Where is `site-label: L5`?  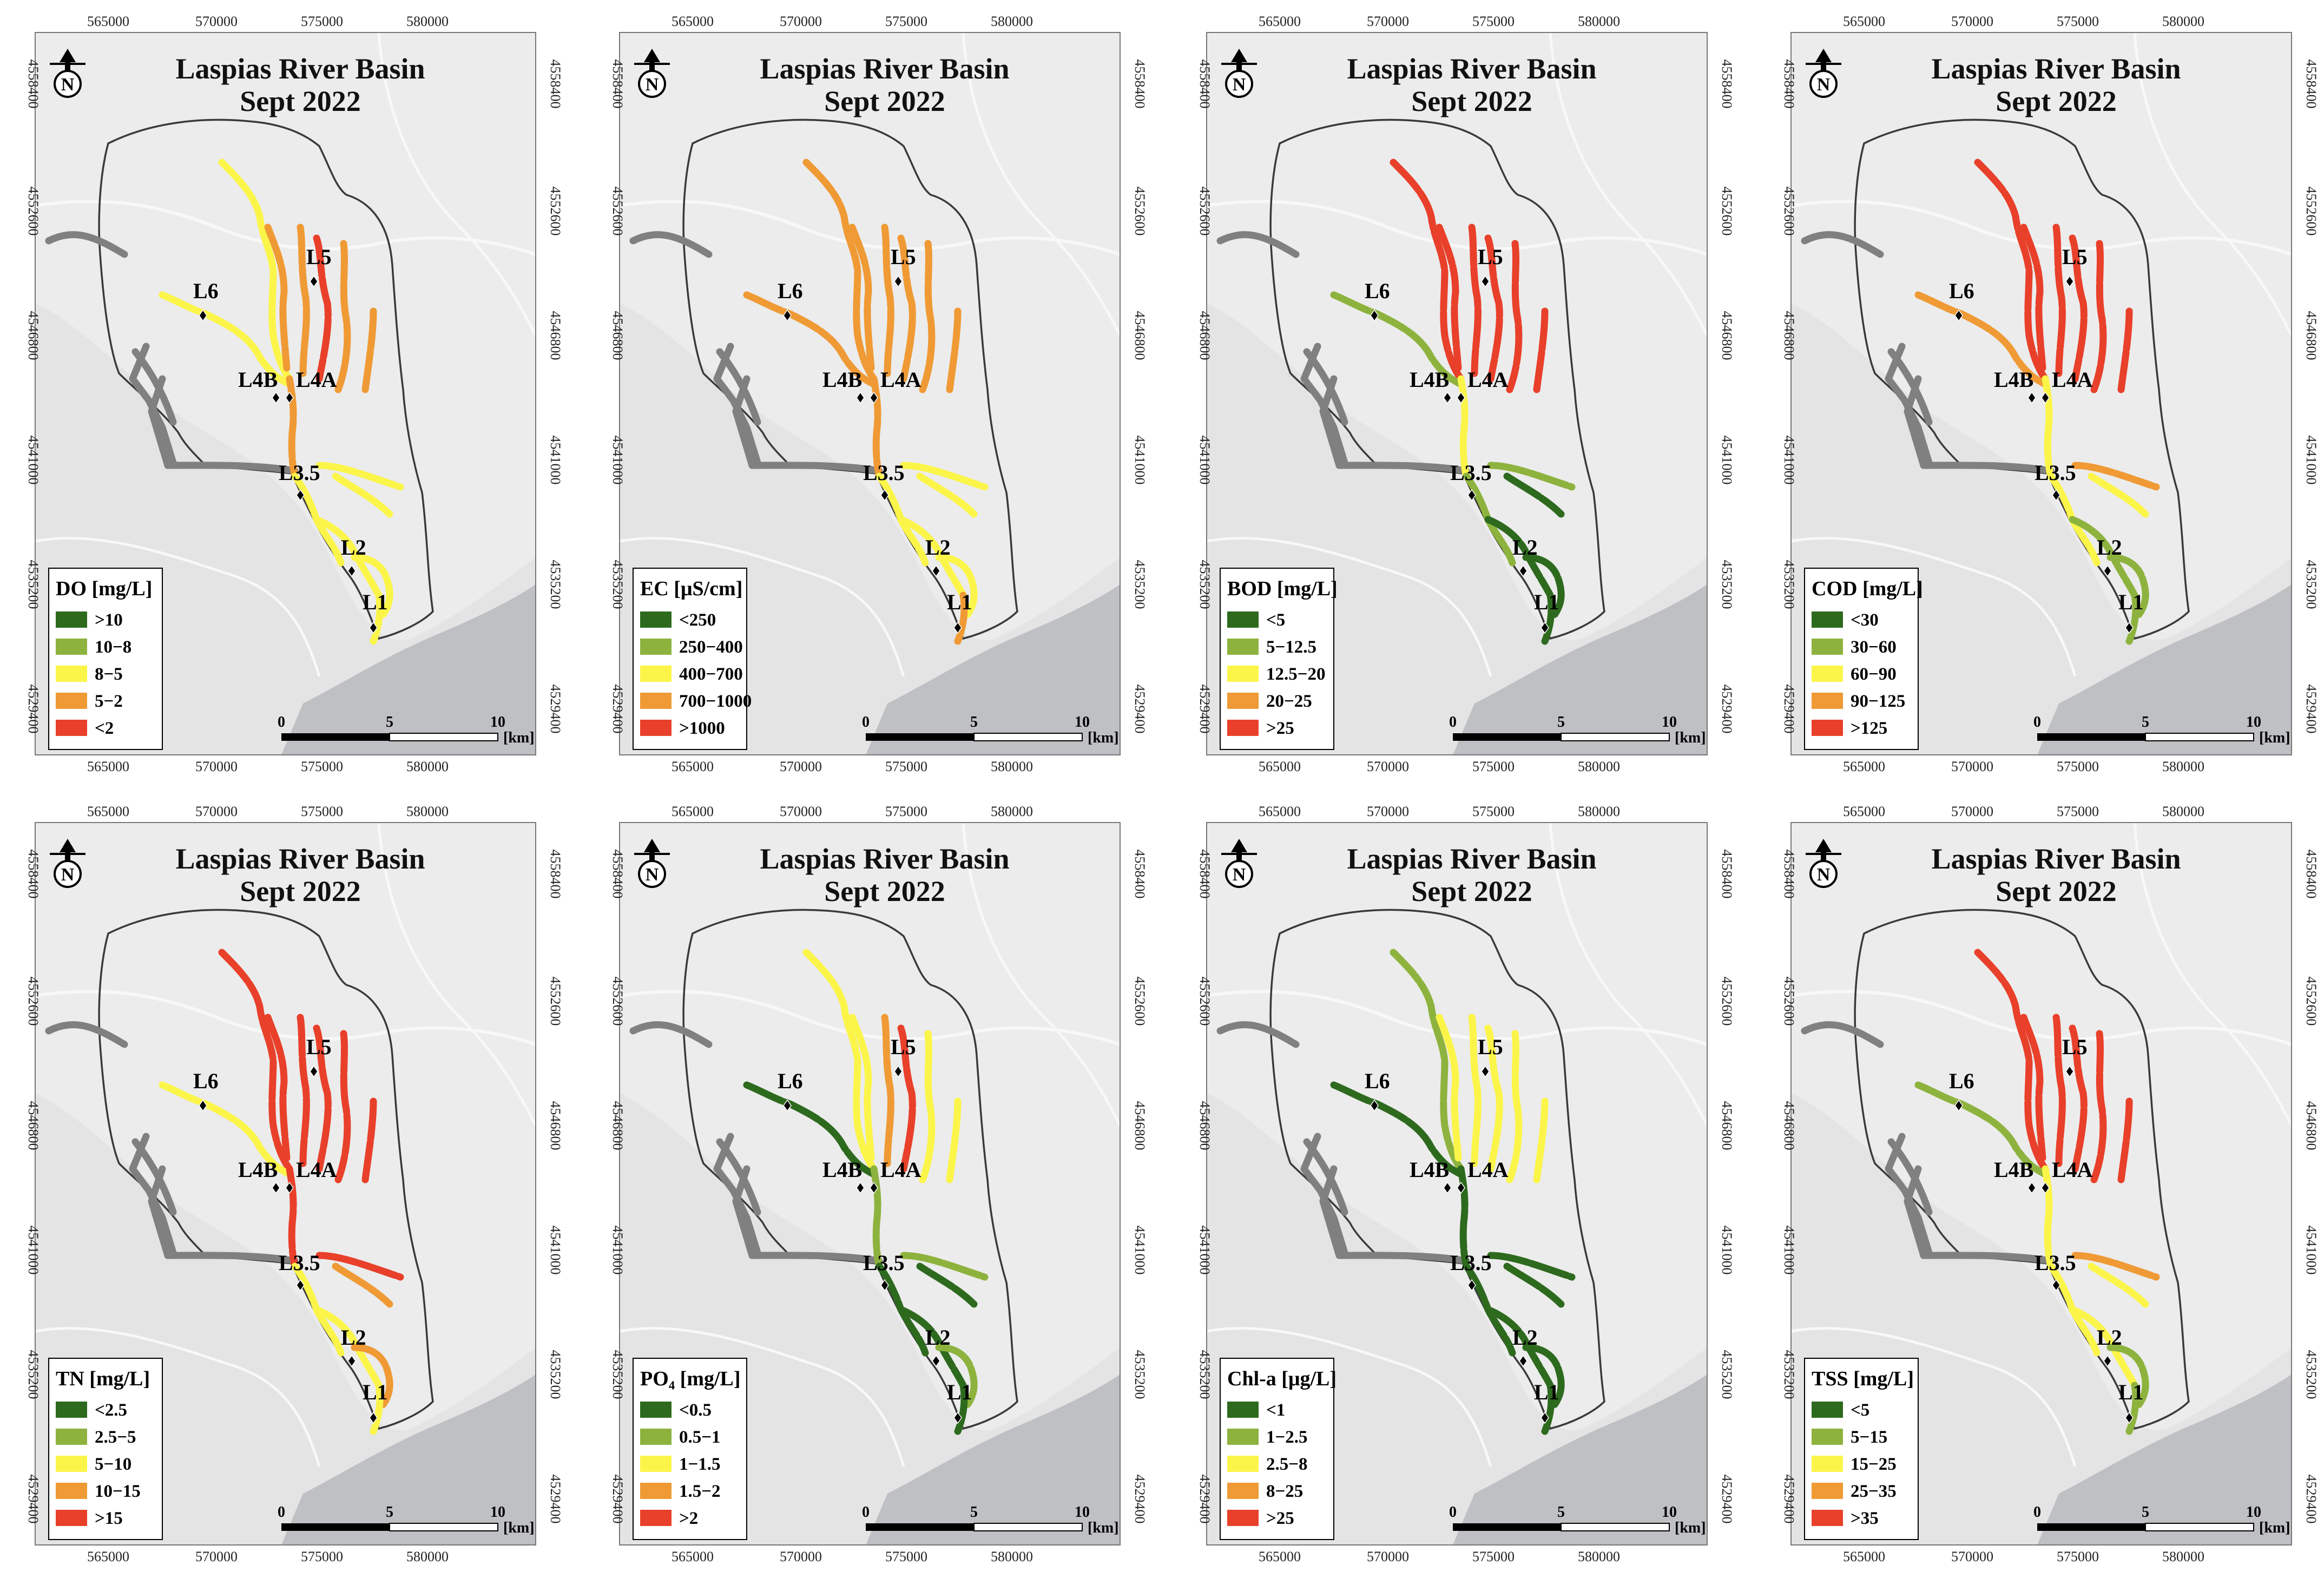 site-label: L5 is located at coordinates (319, 257).